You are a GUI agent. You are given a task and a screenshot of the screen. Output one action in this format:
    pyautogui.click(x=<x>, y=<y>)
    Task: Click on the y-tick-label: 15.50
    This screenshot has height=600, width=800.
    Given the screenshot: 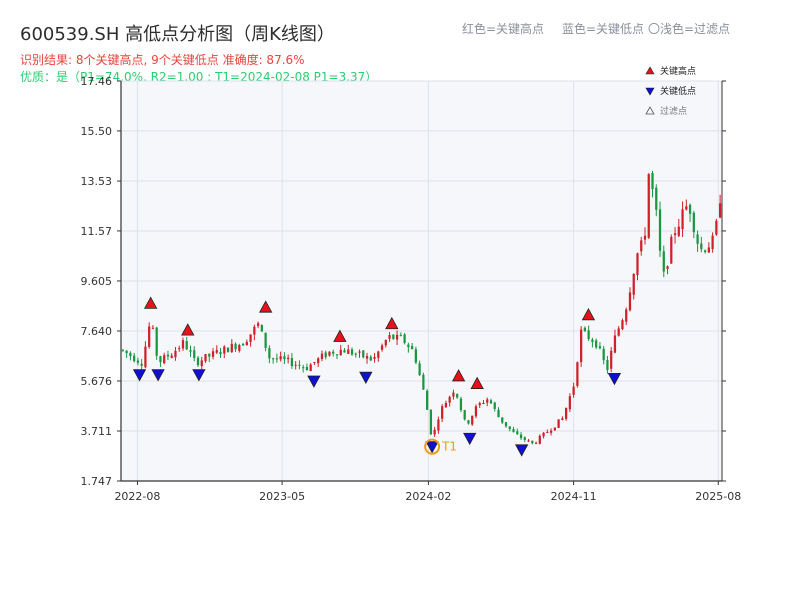 What is the action you would take?
    pyautogui.click(x=97, y=131)
    